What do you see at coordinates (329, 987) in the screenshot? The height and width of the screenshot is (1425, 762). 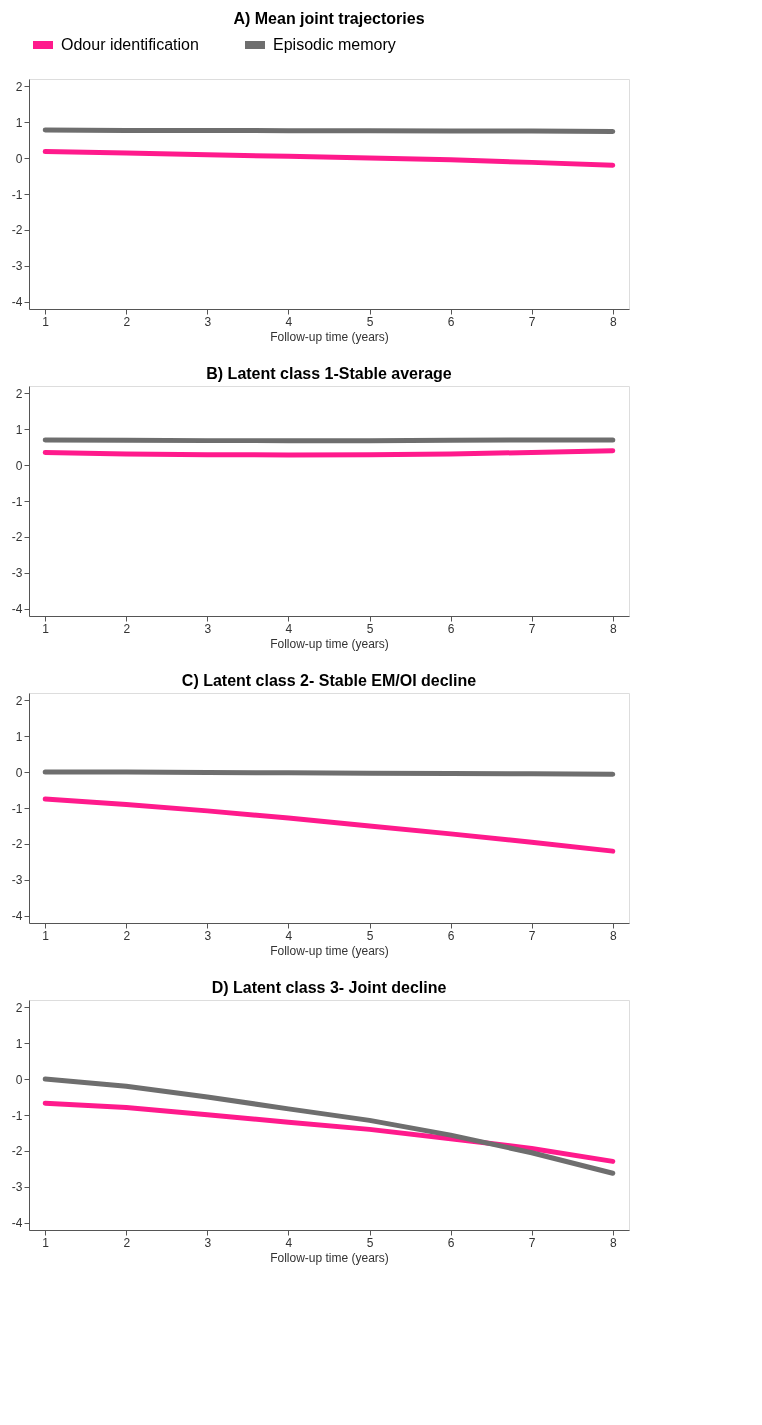 I see `chart-title: D) Latent class 3- Joint decline` at bounding box center [329, 987].